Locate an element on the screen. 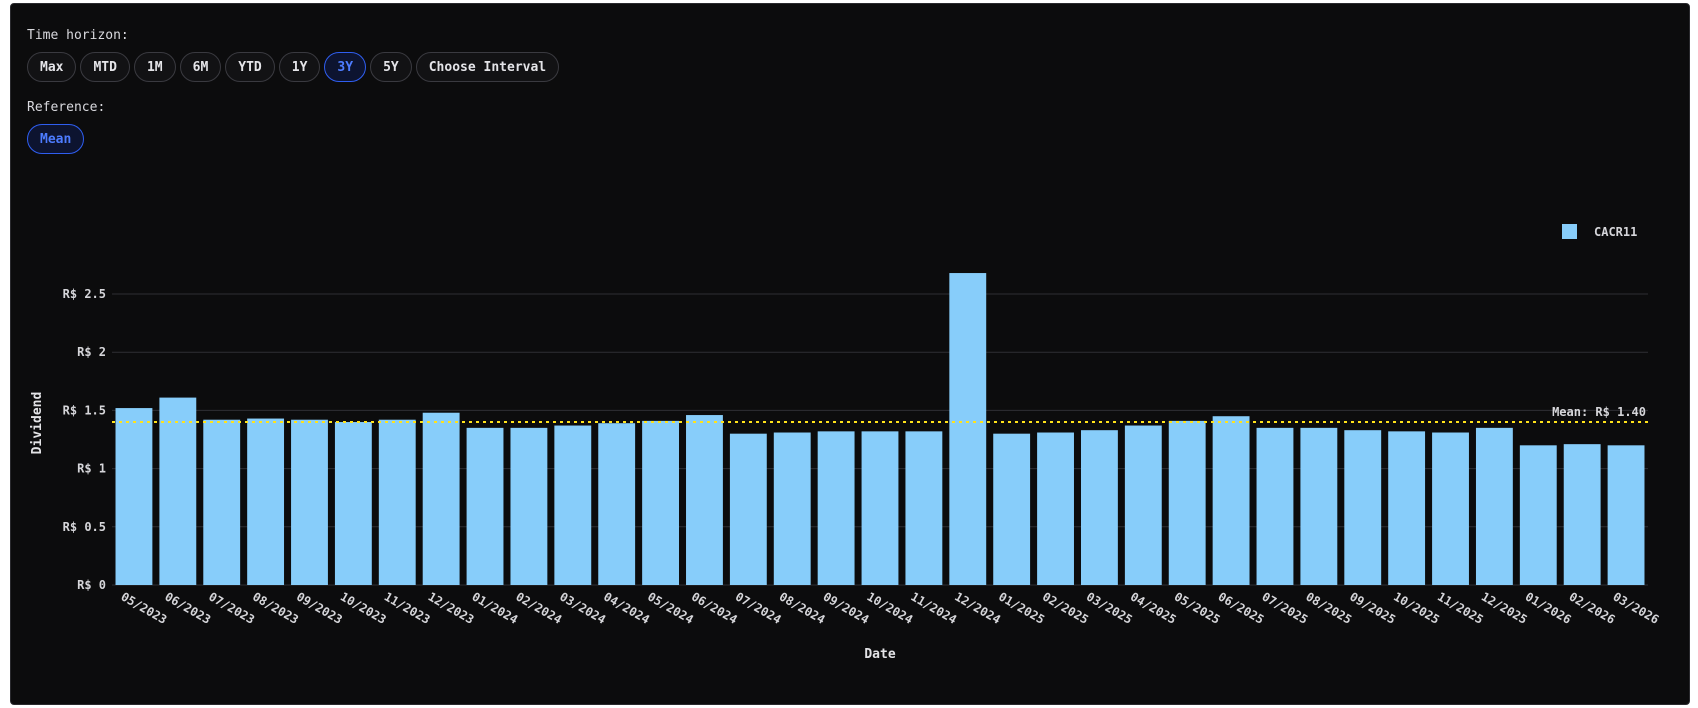 This screenshot has height=708, width=1698. x-tick-label: 10/2023 is located at coordinates (363, 607).